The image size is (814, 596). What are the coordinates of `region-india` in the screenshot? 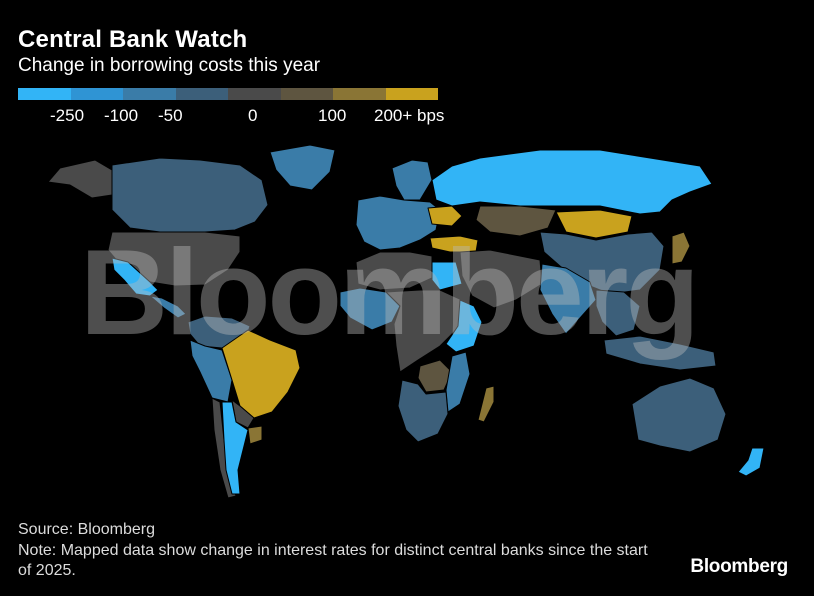 It's located at (568, 299).